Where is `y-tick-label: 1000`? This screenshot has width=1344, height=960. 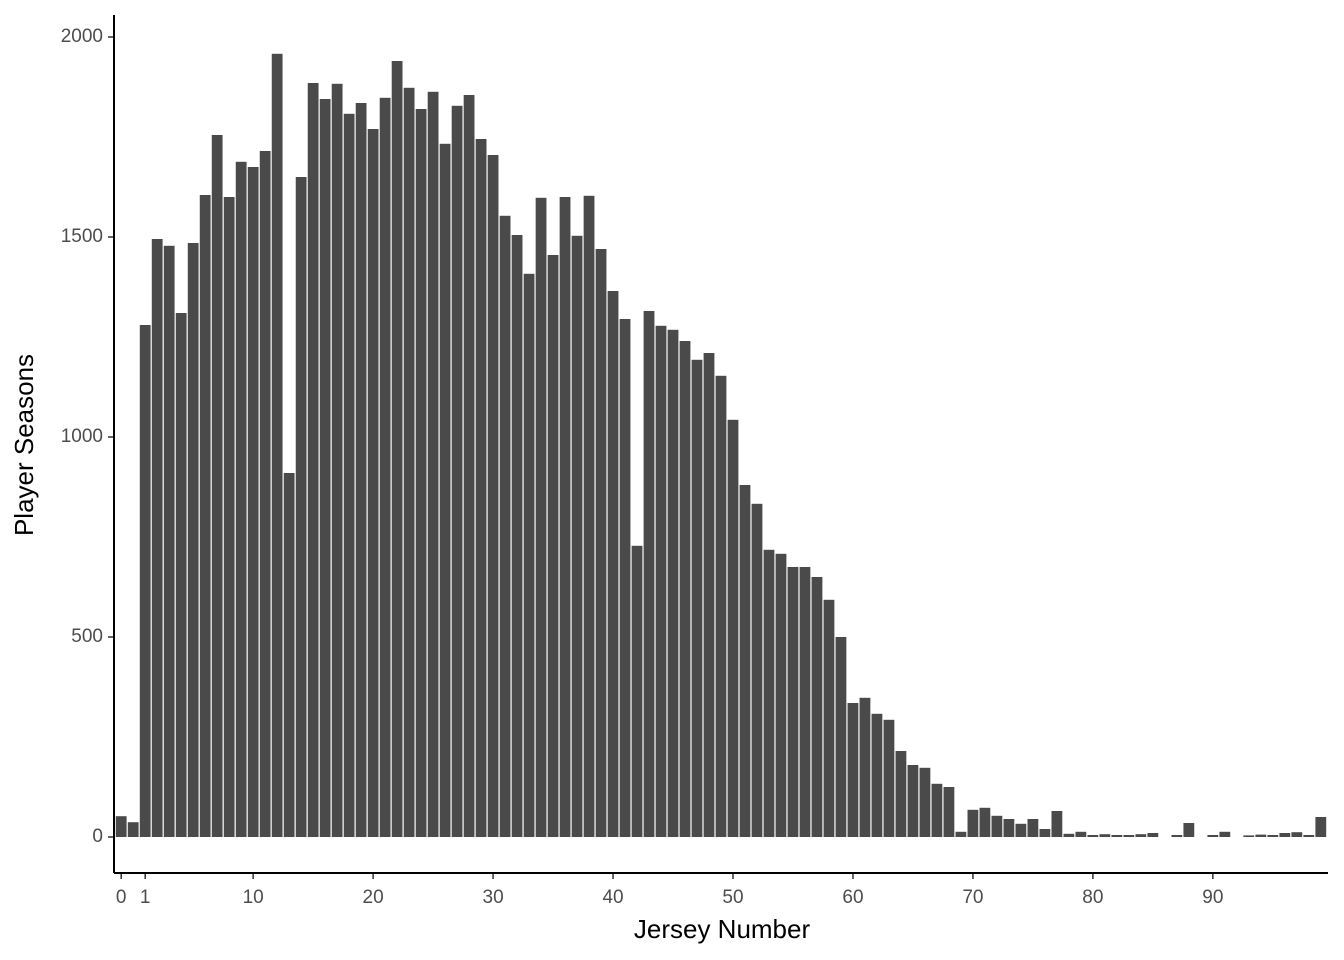 y-tick-label: 1000 is located at coordinates (82, 436).